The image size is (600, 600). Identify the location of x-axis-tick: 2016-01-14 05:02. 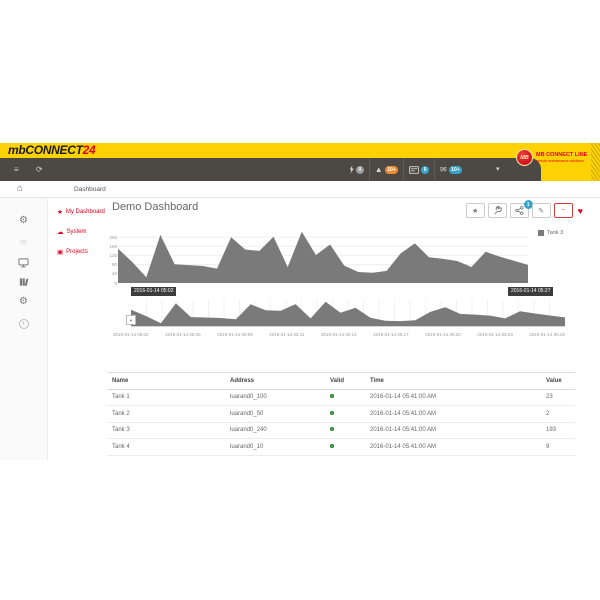
(131, 334).